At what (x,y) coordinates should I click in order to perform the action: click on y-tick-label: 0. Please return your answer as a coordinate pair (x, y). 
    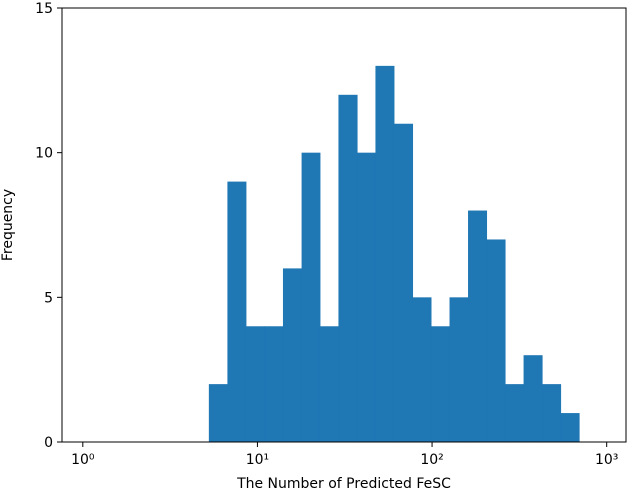
    Looking at the image, I should click on (48, 443).